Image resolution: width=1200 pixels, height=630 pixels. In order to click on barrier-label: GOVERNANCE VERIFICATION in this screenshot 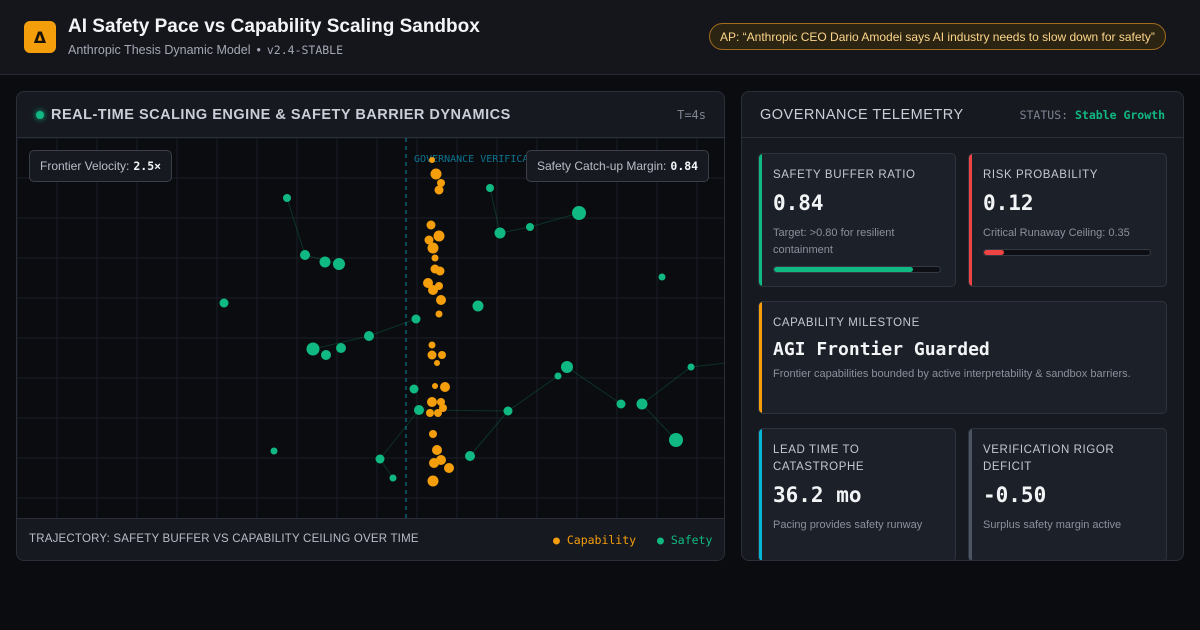, I will do `click(483, 159)`.